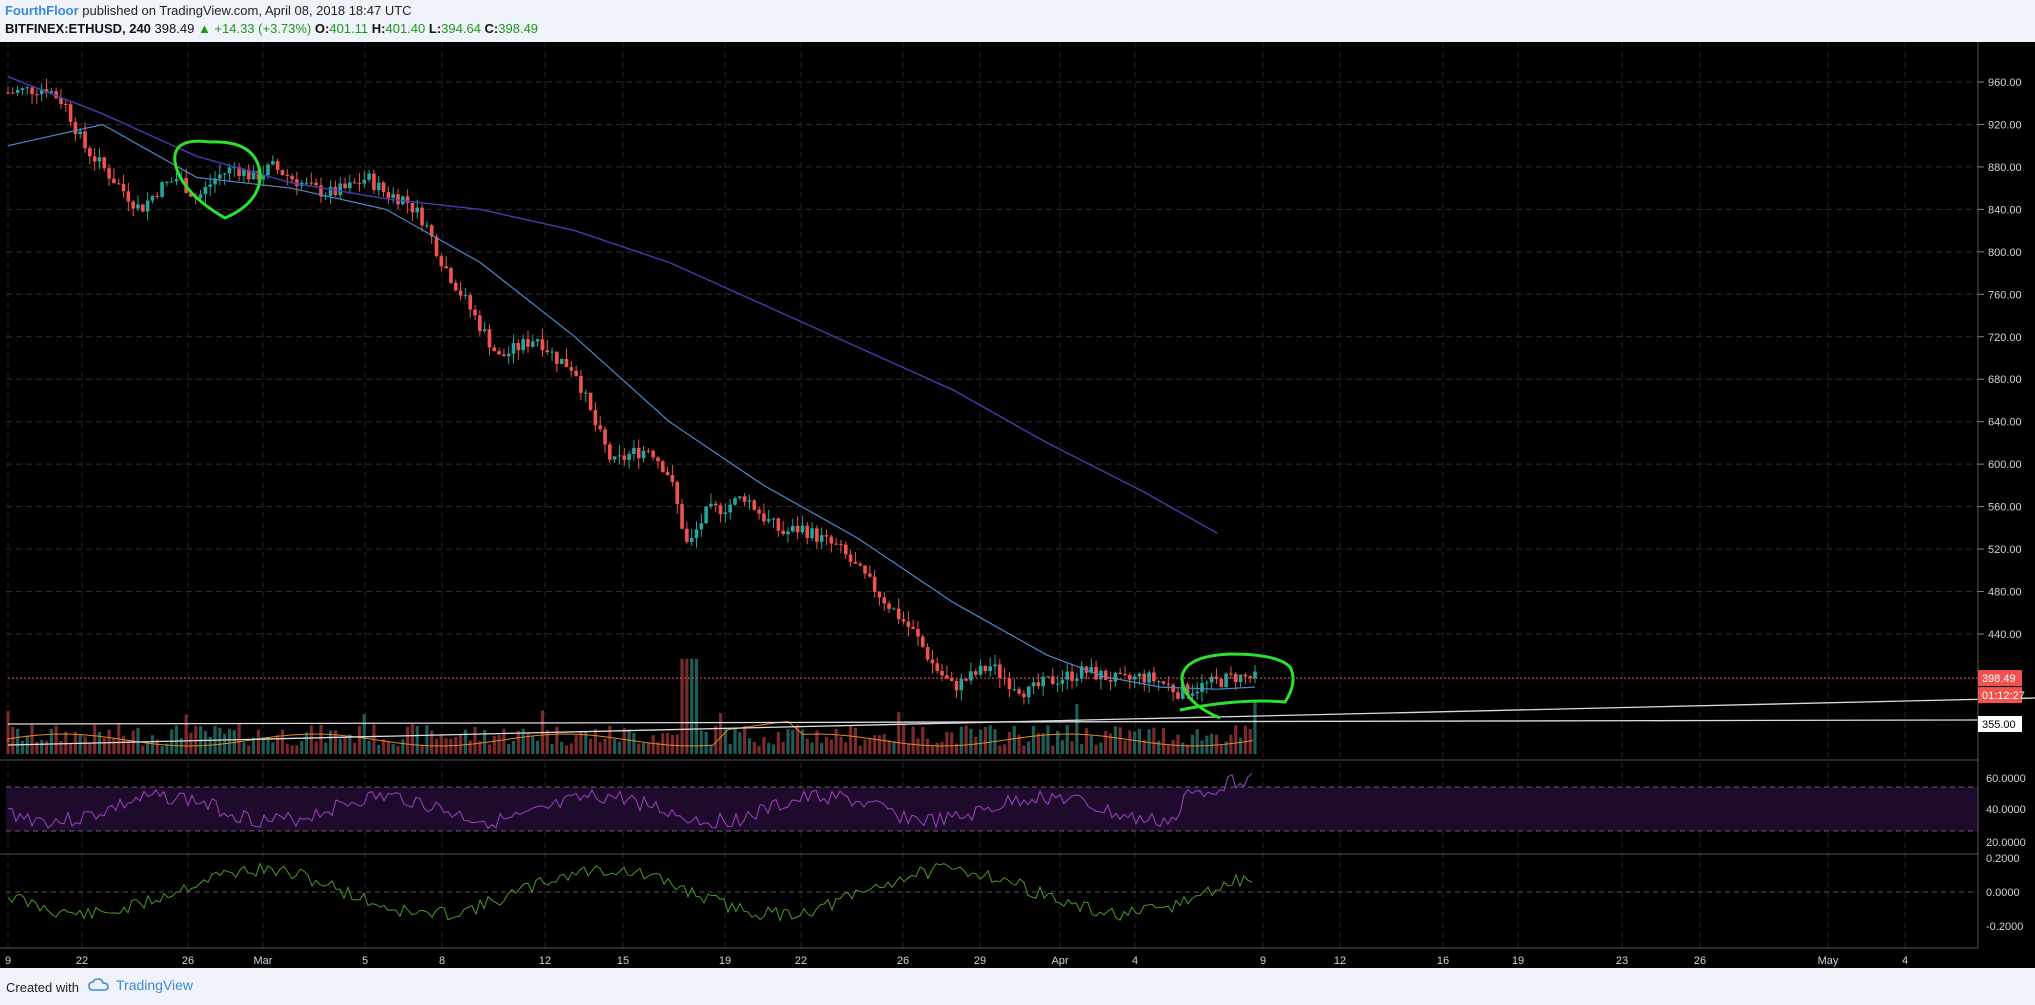 This screenshot has width=2035, height=1005. I want to click on price-tick-label: 480.00, so click(2005, 593).